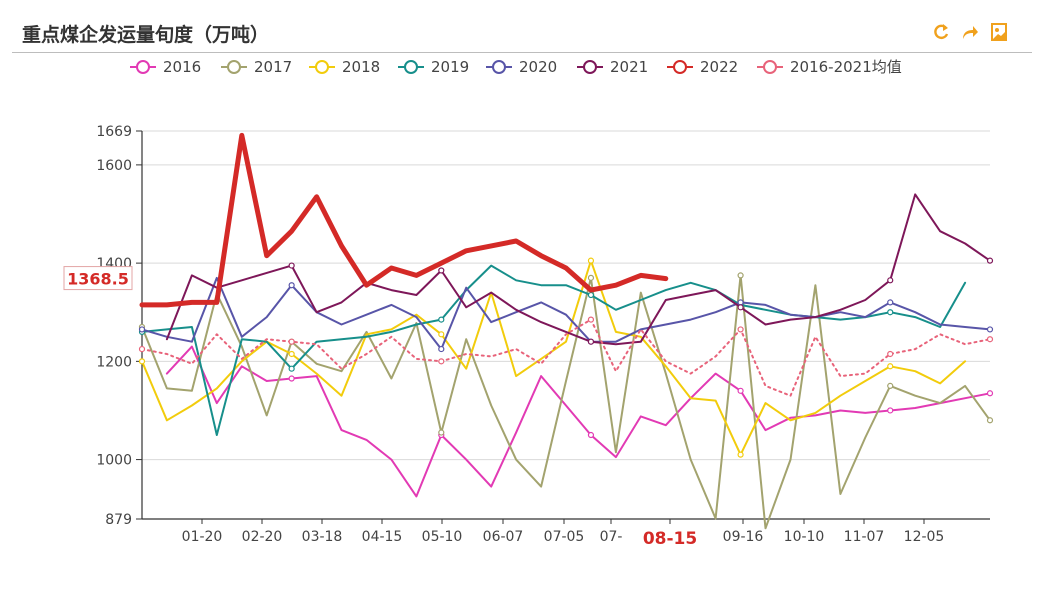 The image size is (1047, 598). What do you see at coordinates (670, 539) in the screenshot?
I see `x-tick-label: 08-15` at bounding box center [670, 539].